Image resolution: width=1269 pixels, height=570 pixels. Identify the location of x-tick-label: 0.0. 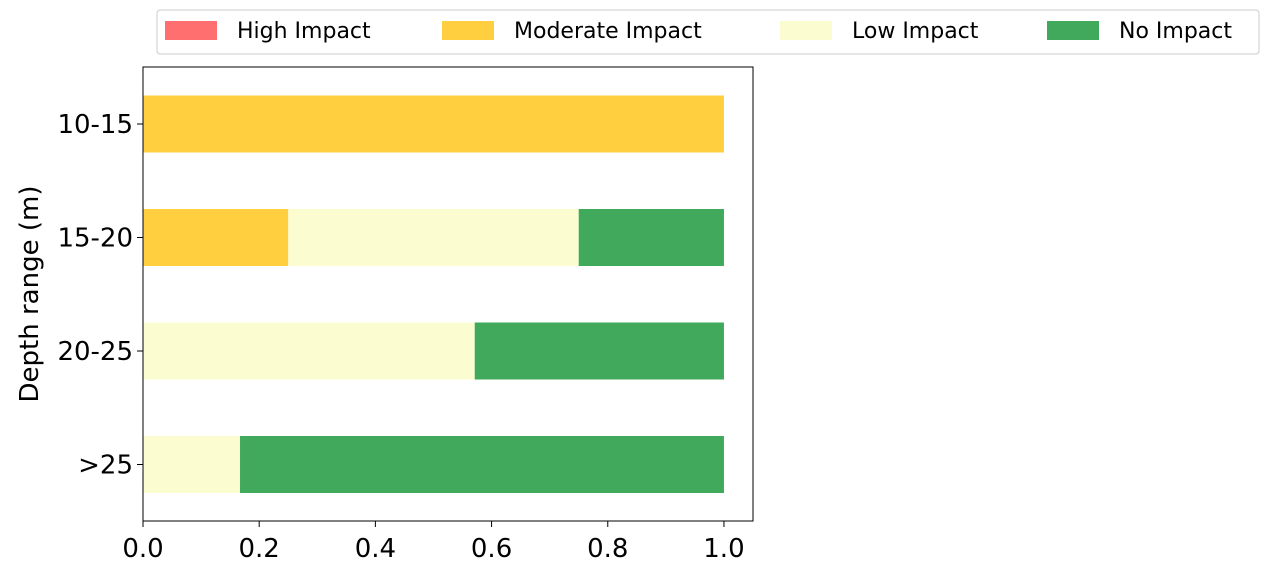
(142, 549).